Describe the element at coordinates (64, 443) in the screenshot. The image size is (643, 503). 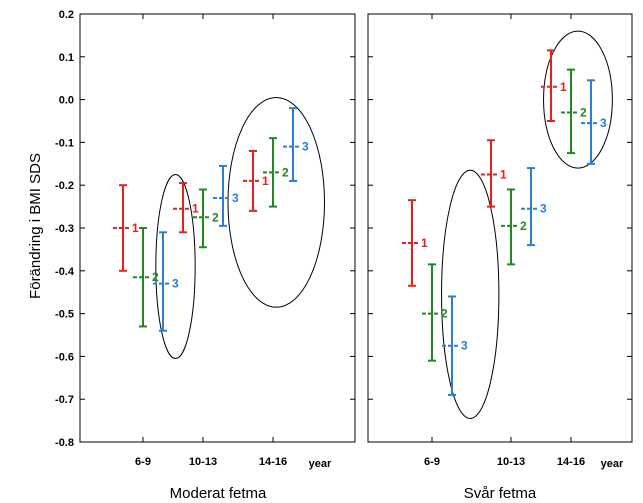
I see `y-tick-label: -0.8` at that location.